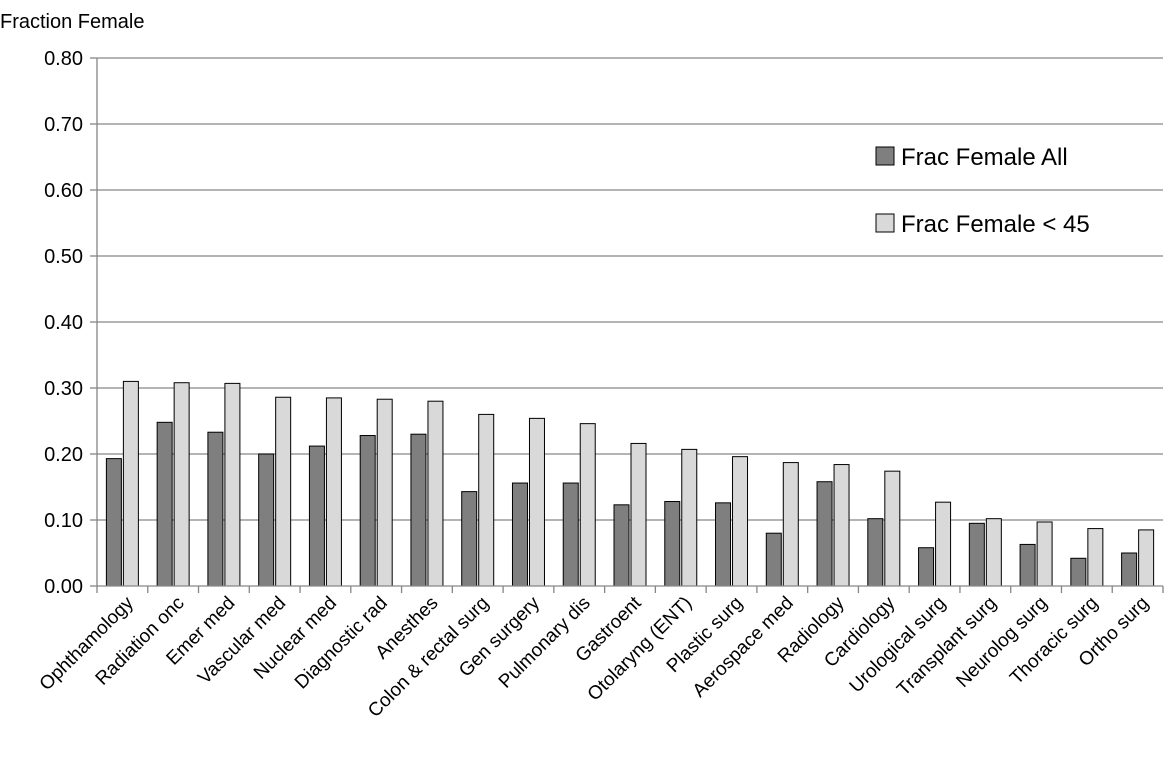 The image size is (1173, 766). Describe the element at coordinates (63, 389) in the screenshot. I see `y-tick-label: 0.30` at that location.